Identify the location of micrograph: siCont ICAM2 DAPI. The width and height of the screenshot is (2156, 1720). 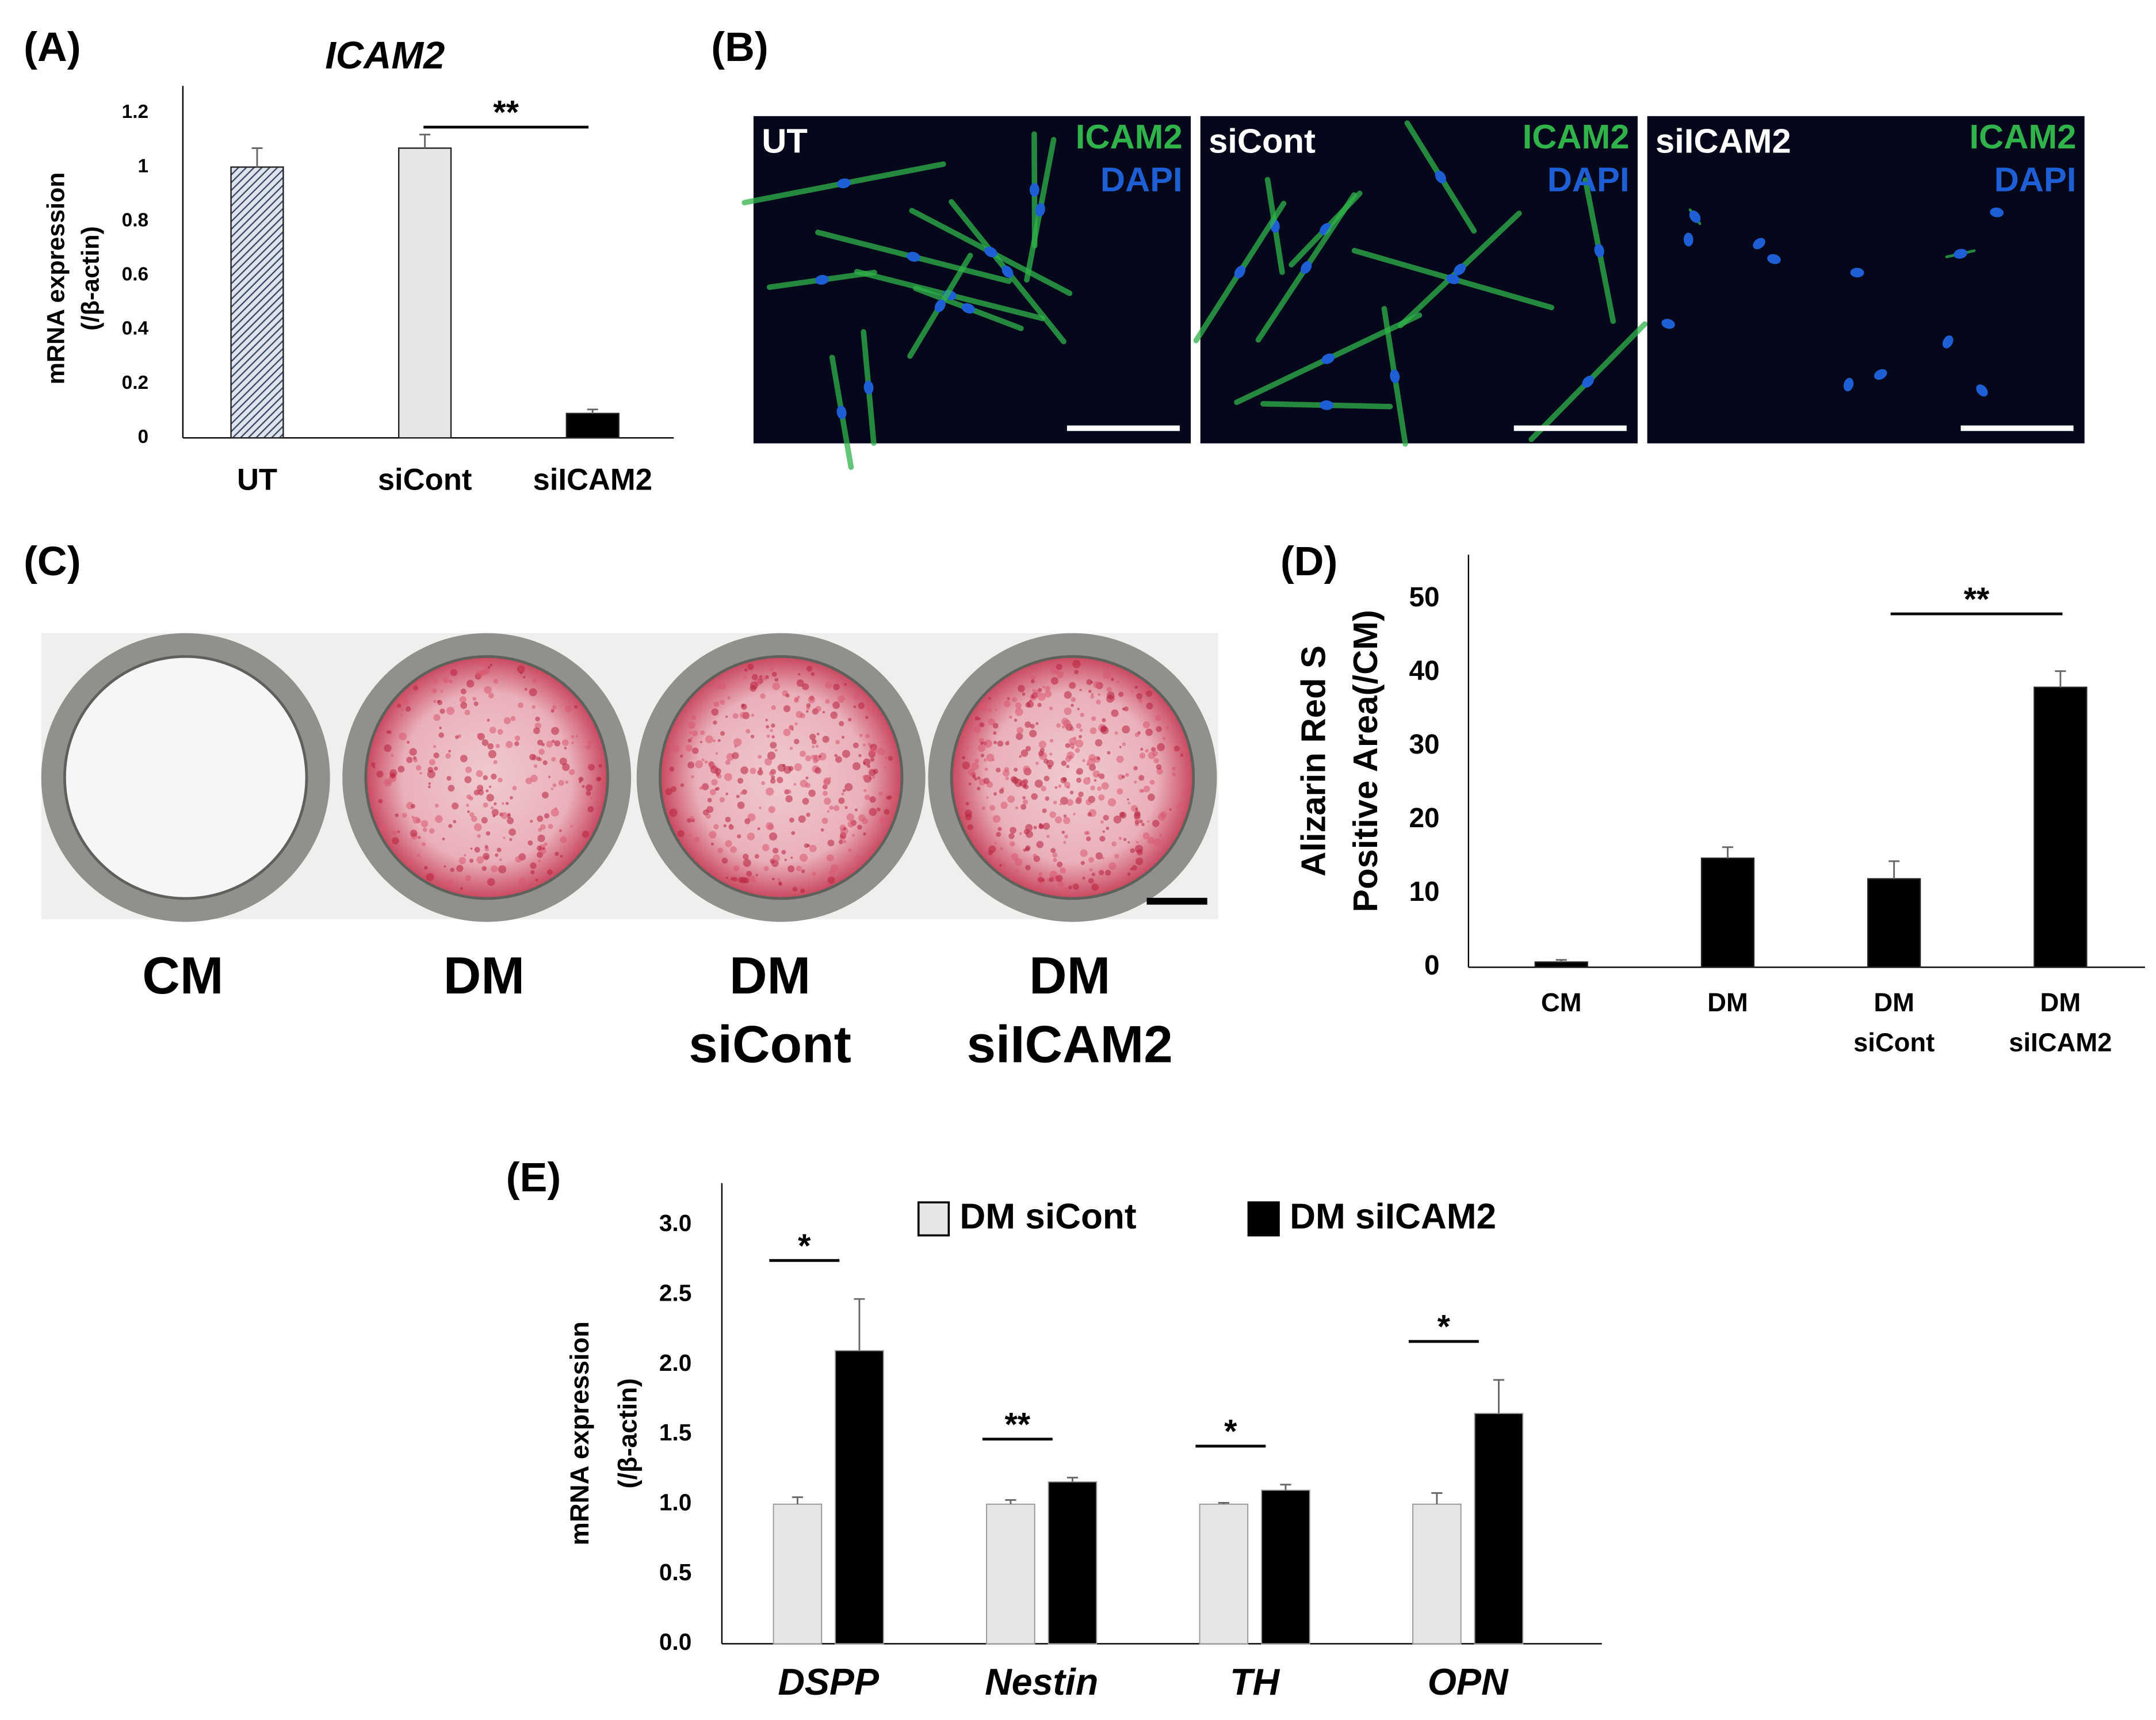
(1420, 281).